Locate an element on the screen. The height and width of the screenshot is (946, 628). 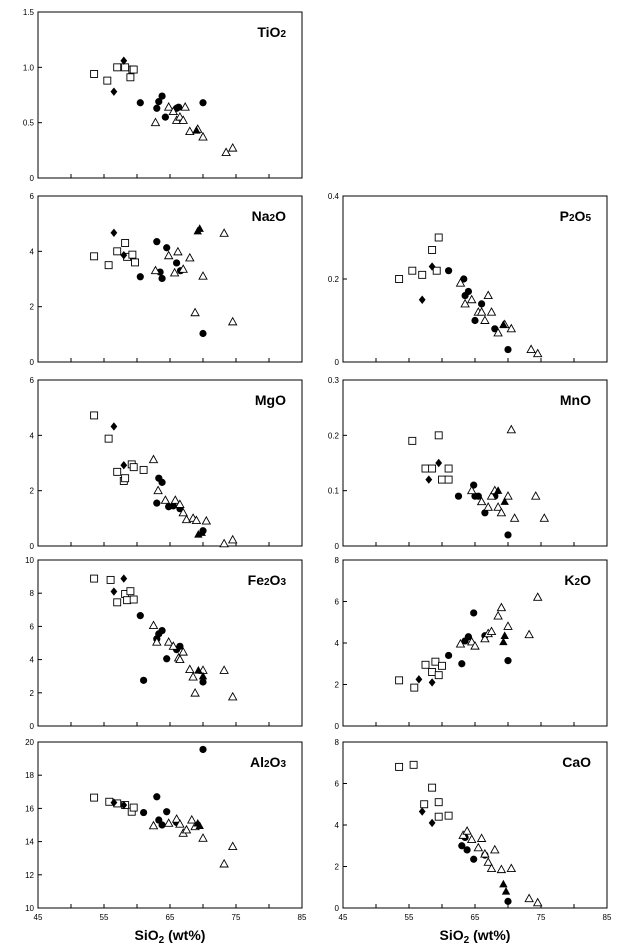
x-tick-label: 55 is located at coordinates (409, 917).